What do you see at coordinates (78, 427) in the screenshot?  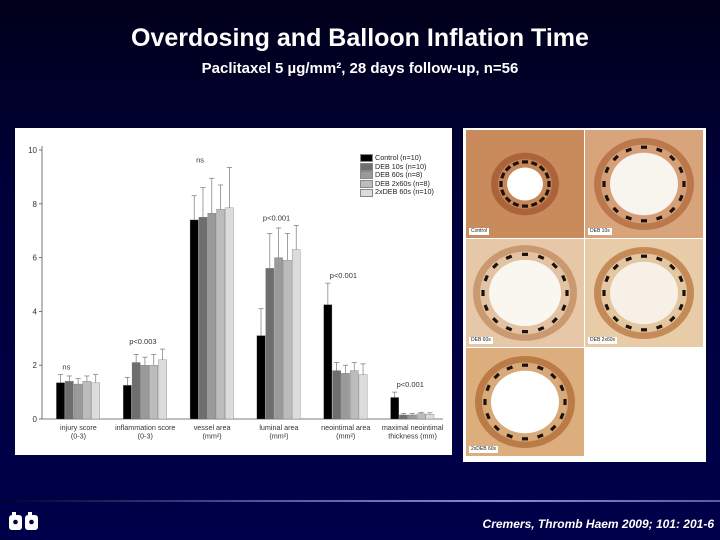 I see `x-category-label: injury score` at bounding box center [78, 427].